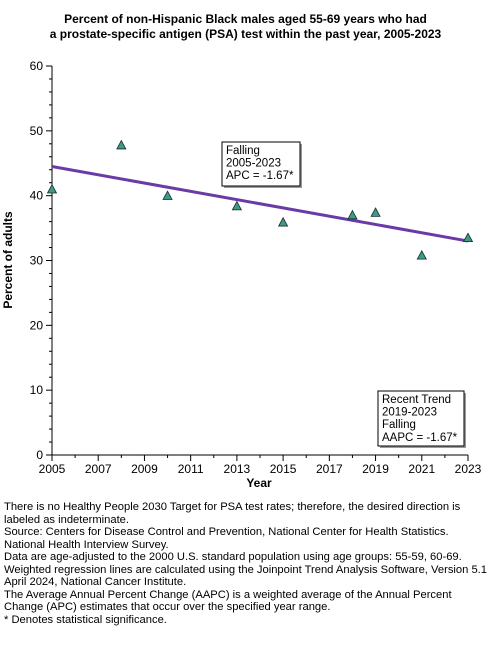 The width and height of the screenshot is (491, 646). Describe the element at coordinates (144, 469) in the screenshot. I see `x-tick-label: 2009` at that location.